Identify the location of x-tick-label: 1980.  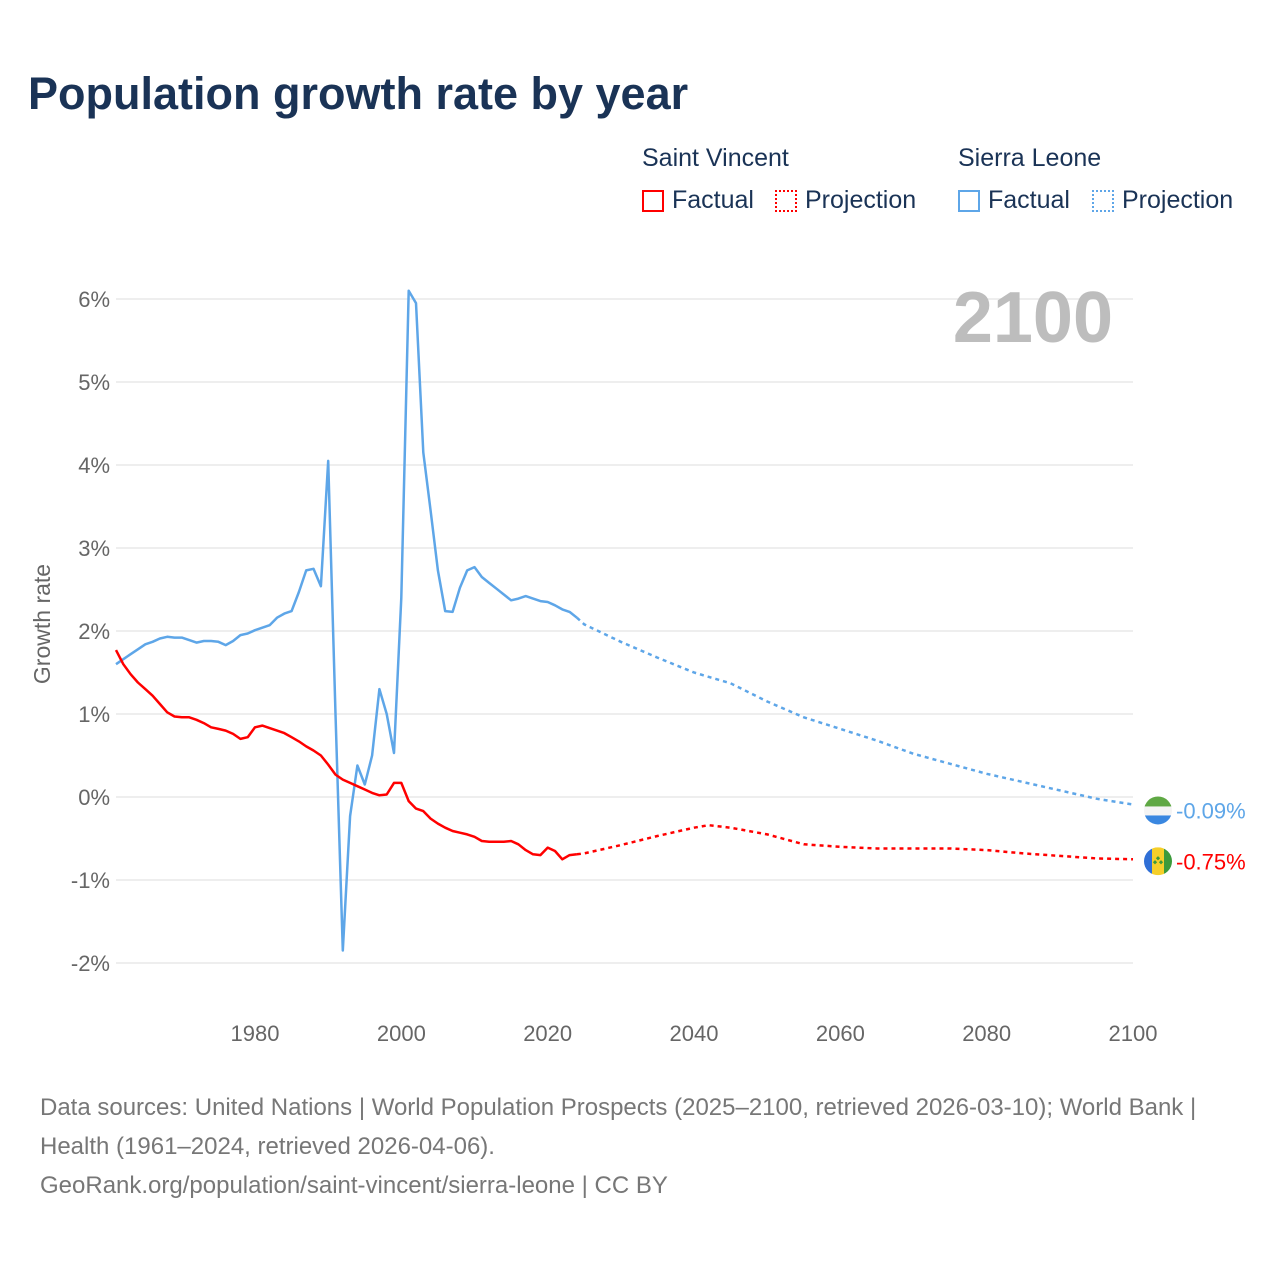
(255, 1033).